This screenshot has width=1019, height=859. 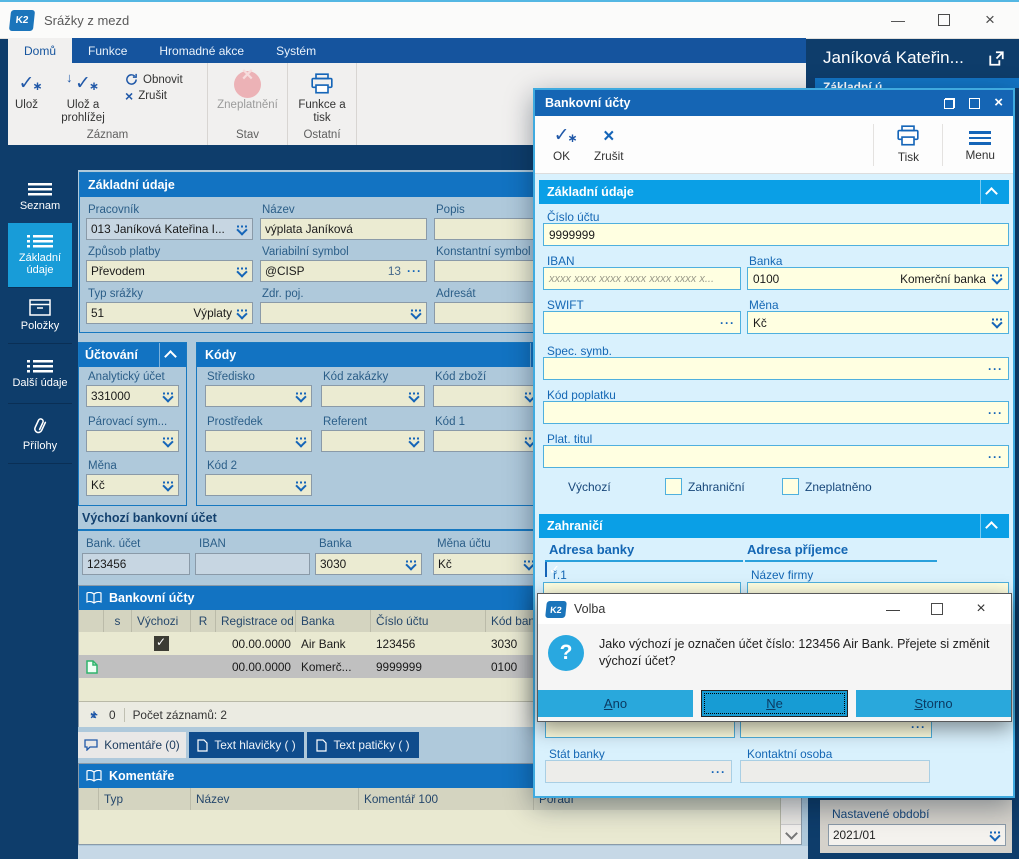 I want to click on kod-zakazky-field, so click(x=373, y=396).